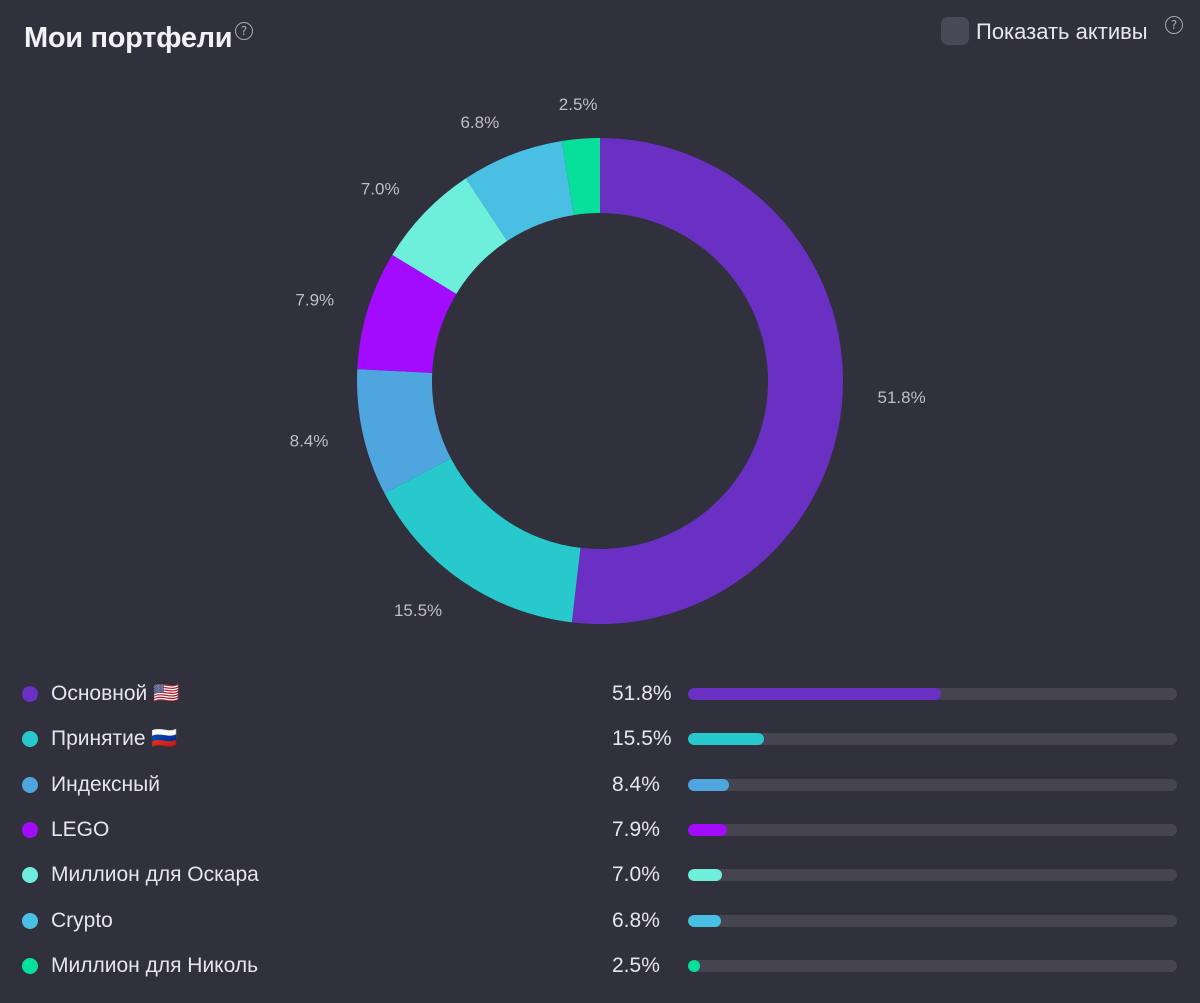  I want to click on show-assets-checkbox, so click(955, 31).